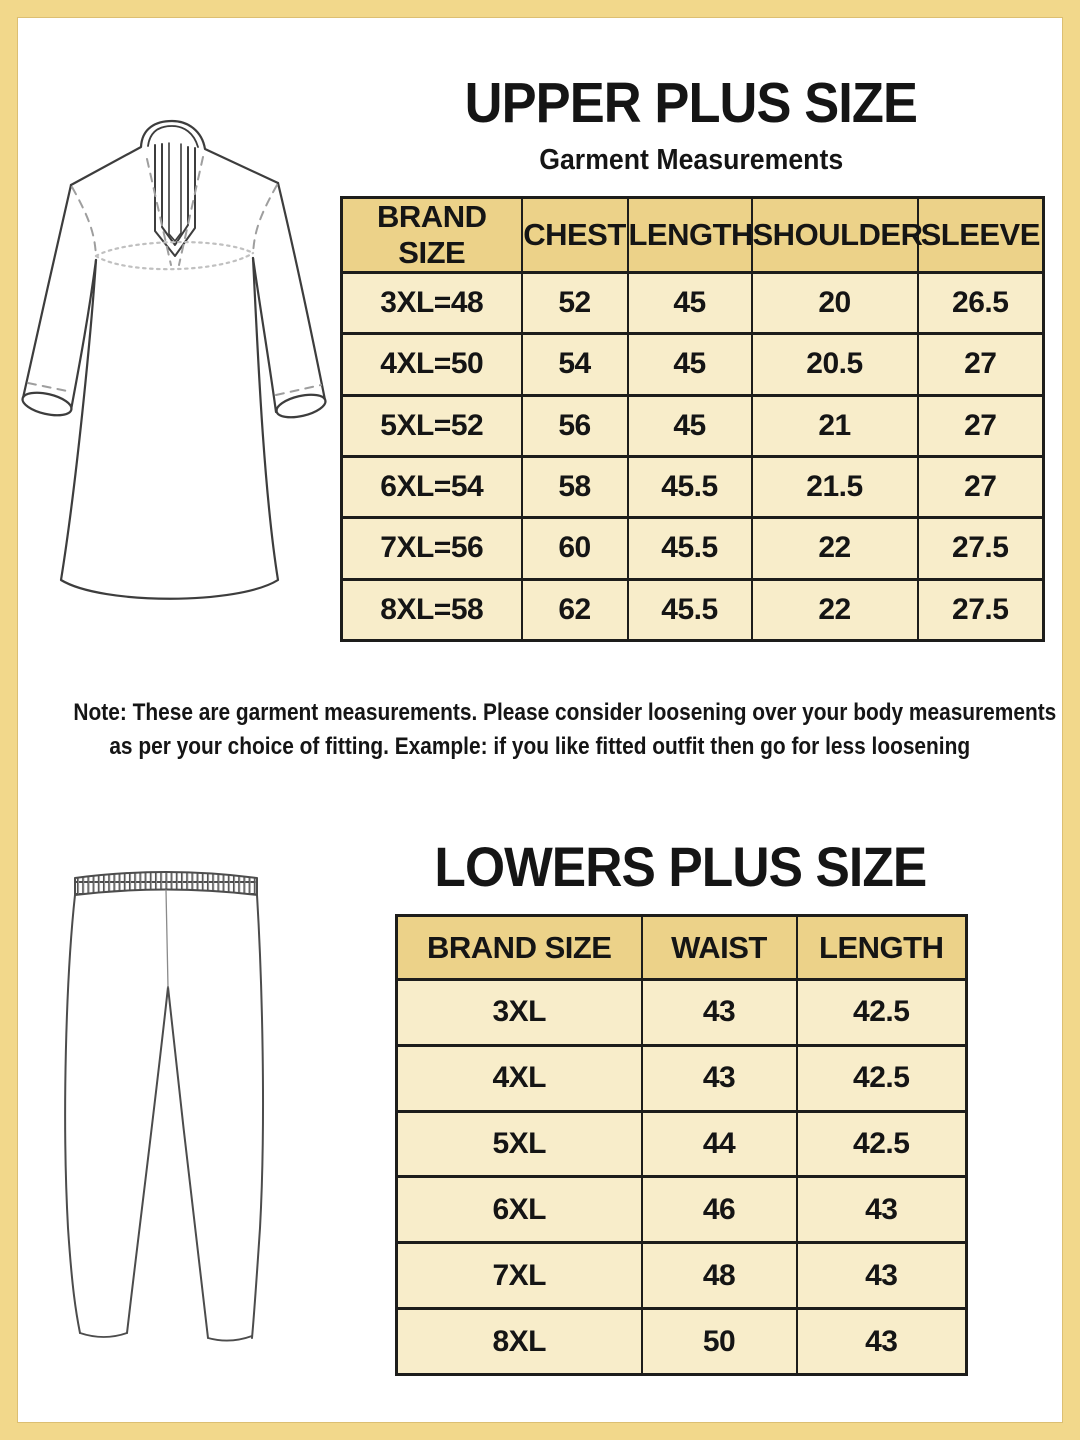 This screenshot has width=1080, height=1440. Describe the element at coordinates (574, 425) in the screenshot. I see `table-cell: 56` at that location.